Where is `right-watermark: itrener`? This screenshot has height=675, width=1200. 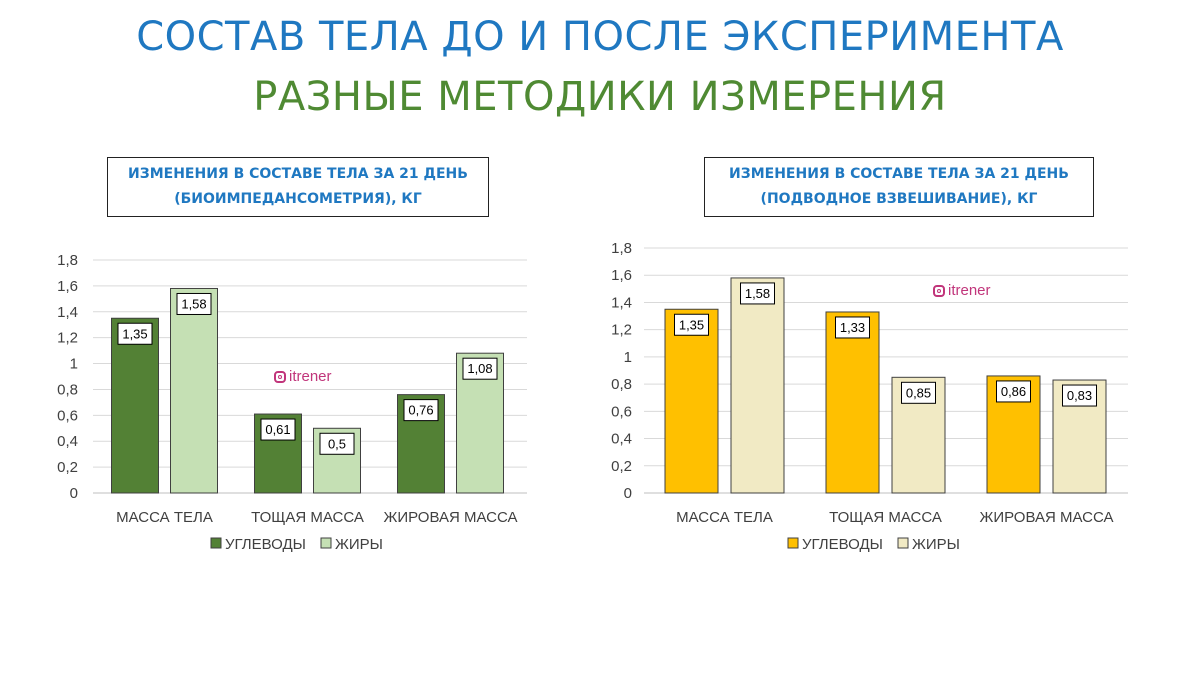
right-watermark: itrener is located at coordinates (962, 290).